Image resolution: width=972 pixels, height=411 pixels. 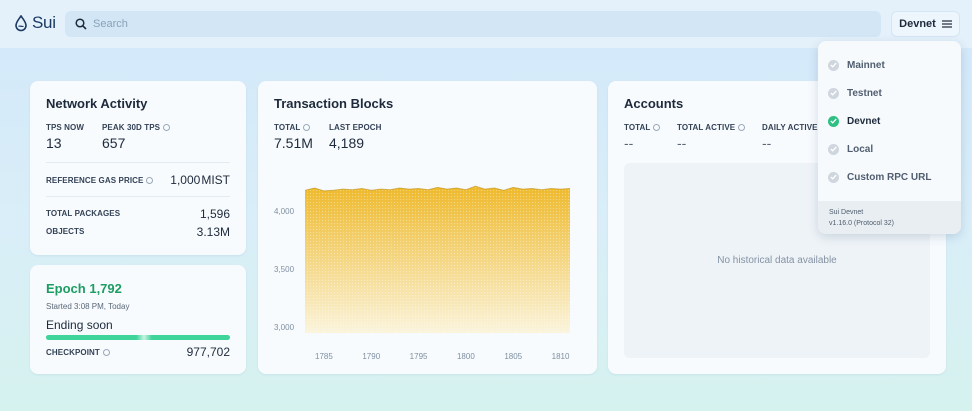 I want to click on search-bar, so click(x=473, y=24).